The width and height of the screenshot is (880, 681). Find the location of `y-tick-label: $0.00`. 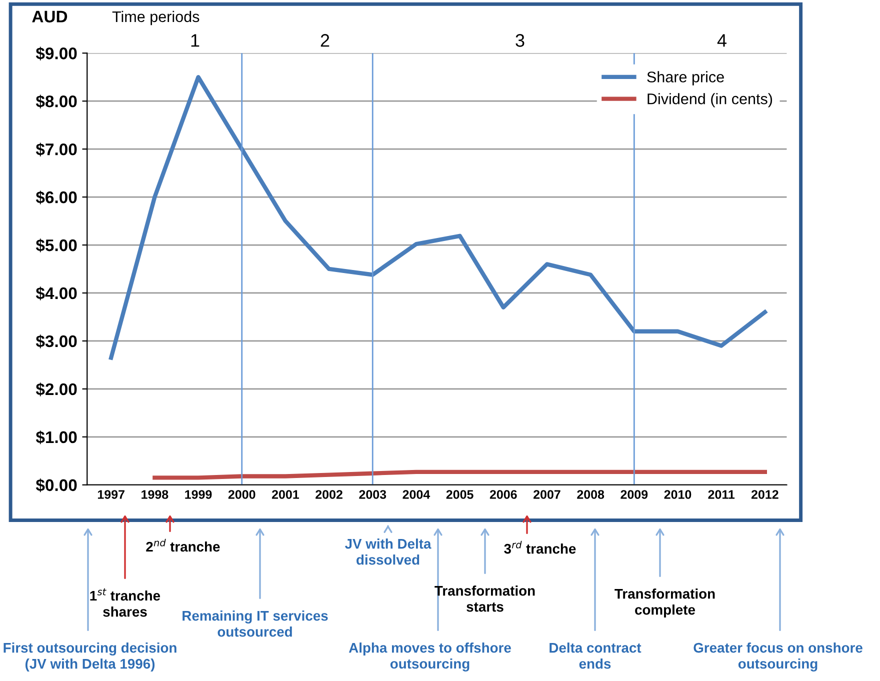

y-tick-label: $0.00 is located at coordinates (56, 485).